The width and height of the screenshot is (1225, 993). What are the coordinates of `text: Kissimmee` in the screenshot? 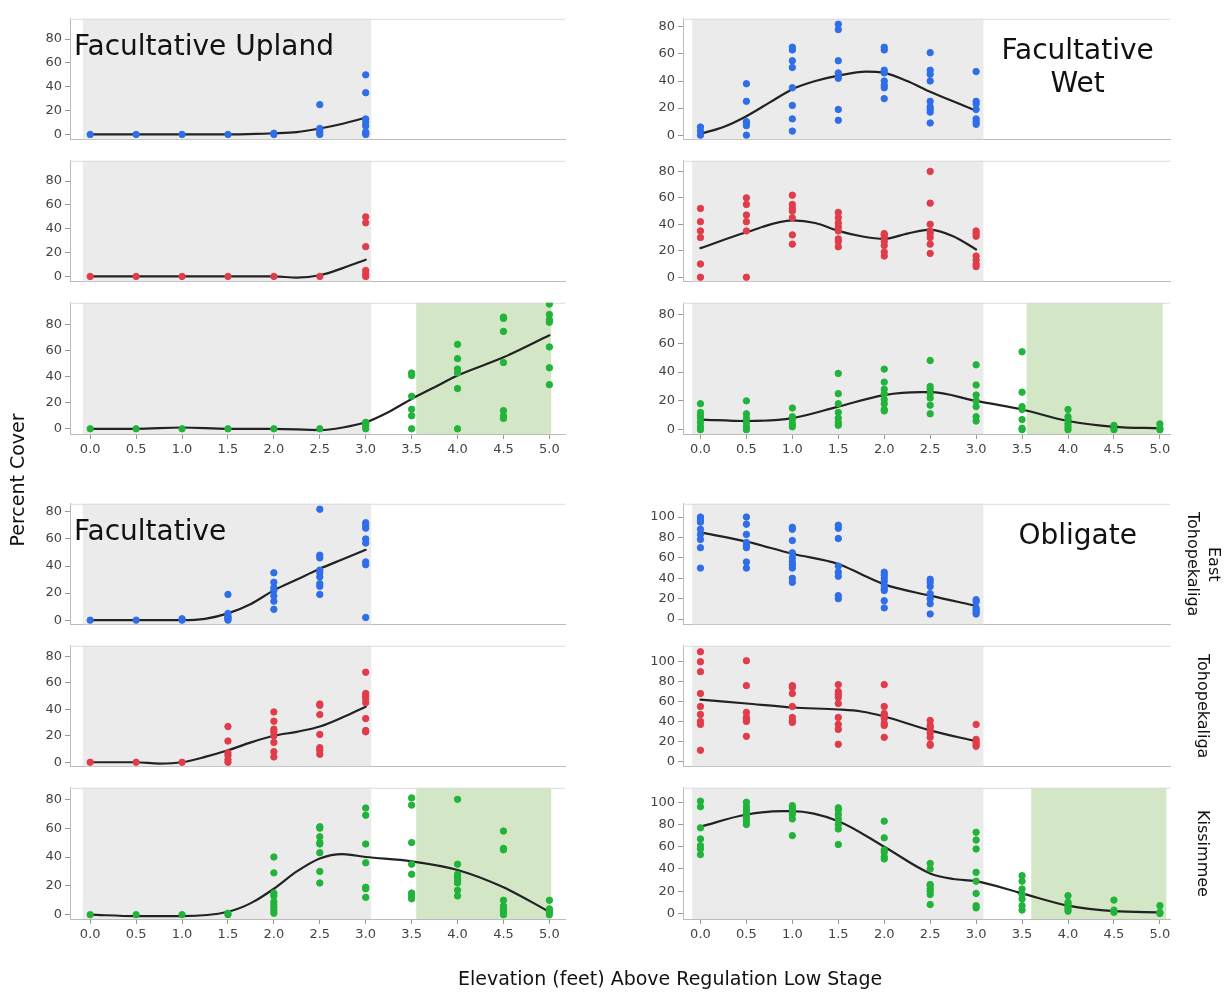 It's located at (1203, 853).